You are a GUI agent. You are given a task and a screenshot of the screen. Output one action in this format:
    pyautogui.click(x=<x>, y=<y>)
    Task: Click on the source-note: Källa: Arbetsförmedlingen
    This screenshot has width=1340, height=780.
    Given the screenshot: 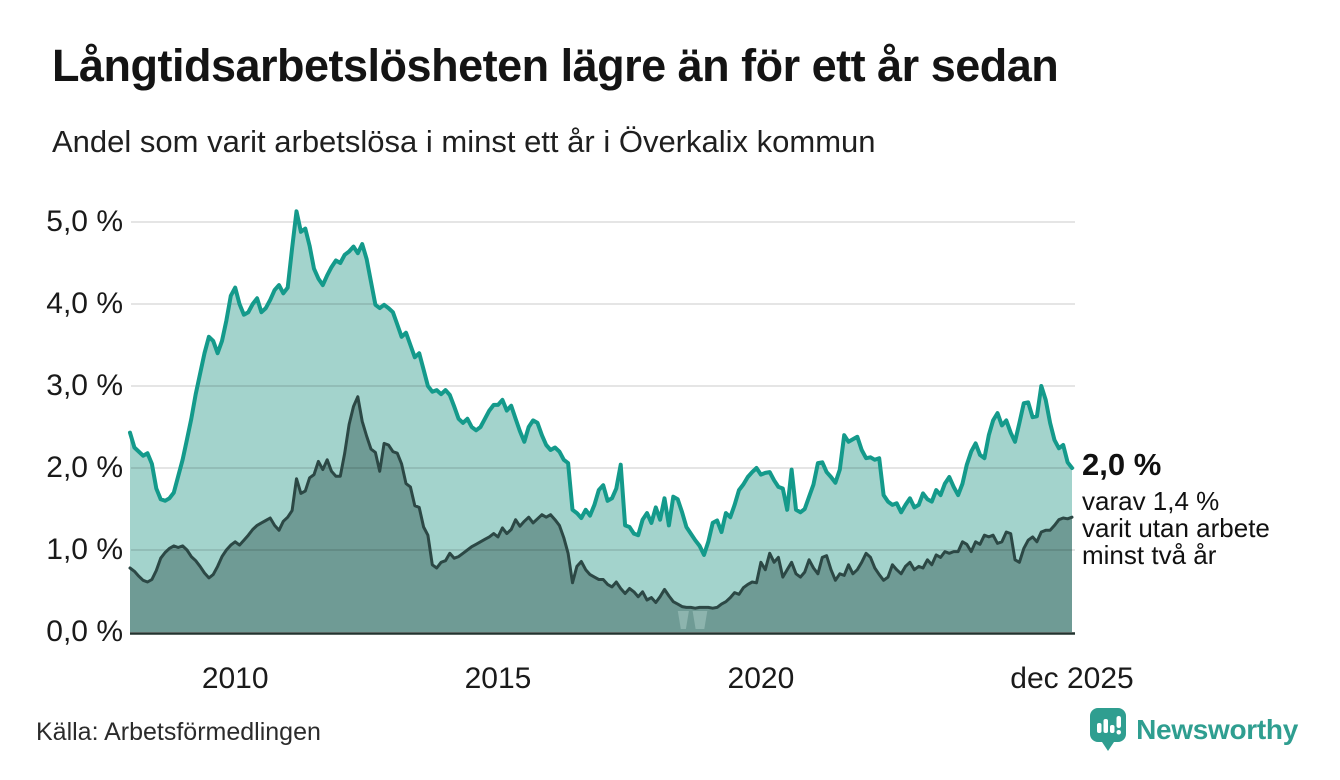 What is the action you would take?
    pyautogui.click(x=178, y=732)
    